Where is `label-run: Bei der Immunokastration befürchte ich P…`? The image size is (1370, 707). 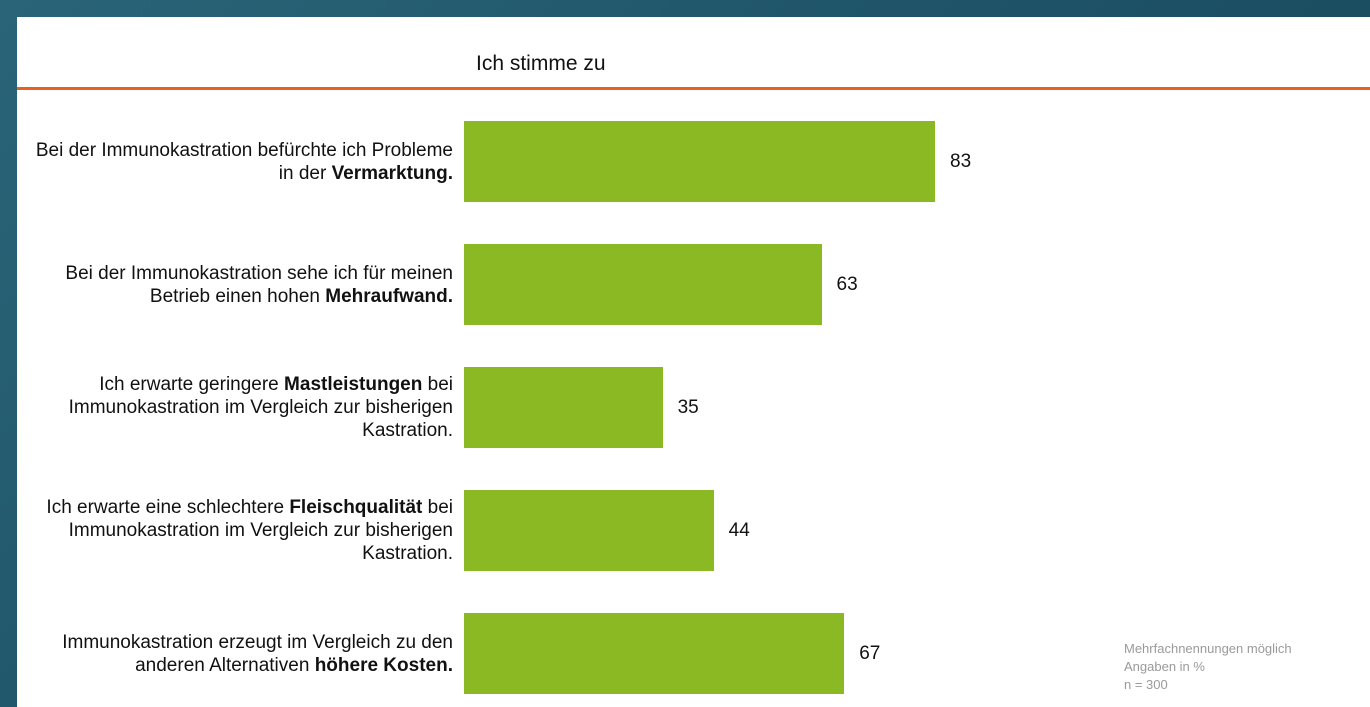 label-run: Bei der Immunokastration befürchte ich P… is located at coordinates (244, 161).